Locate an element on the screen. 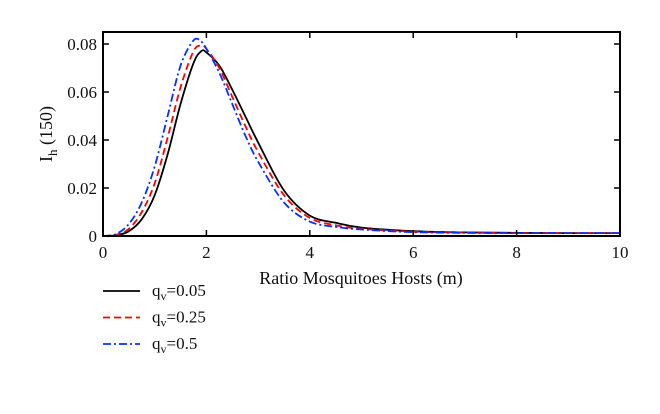  legend-label: qv=0.5 is located at coordinates (174, 345).